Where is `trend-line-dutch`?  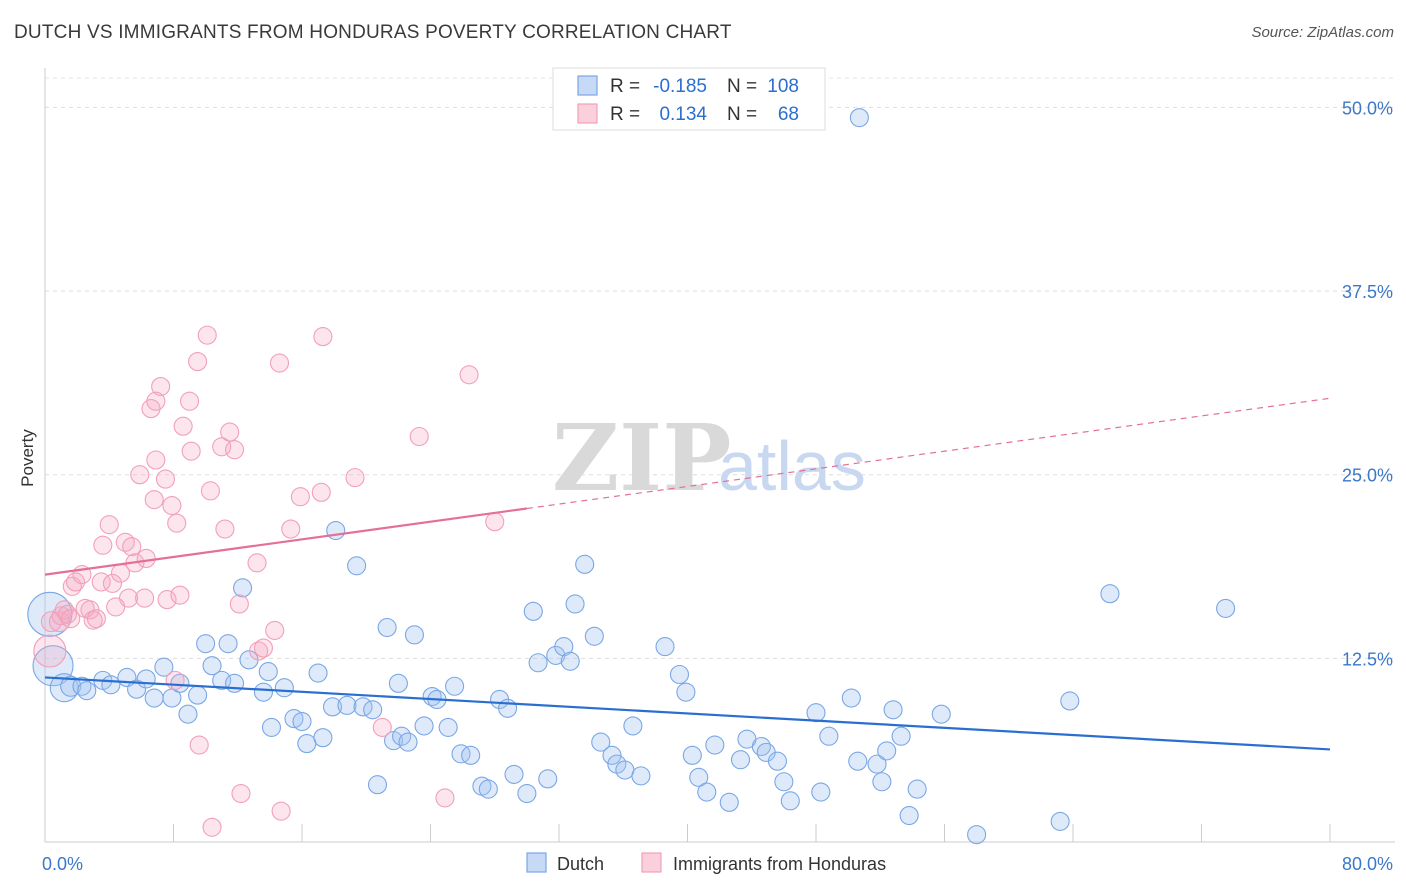 trend-line-dutch is located at coordinates (687, 713).